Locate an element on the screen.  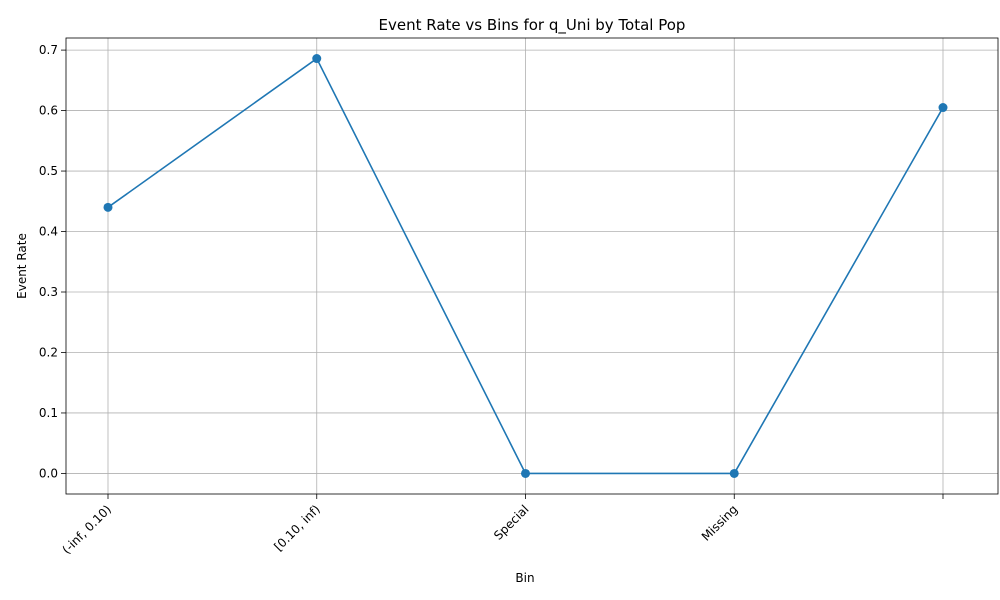
x-tick-label: (-inf, 0.10) is located at coordinates (87, 529).